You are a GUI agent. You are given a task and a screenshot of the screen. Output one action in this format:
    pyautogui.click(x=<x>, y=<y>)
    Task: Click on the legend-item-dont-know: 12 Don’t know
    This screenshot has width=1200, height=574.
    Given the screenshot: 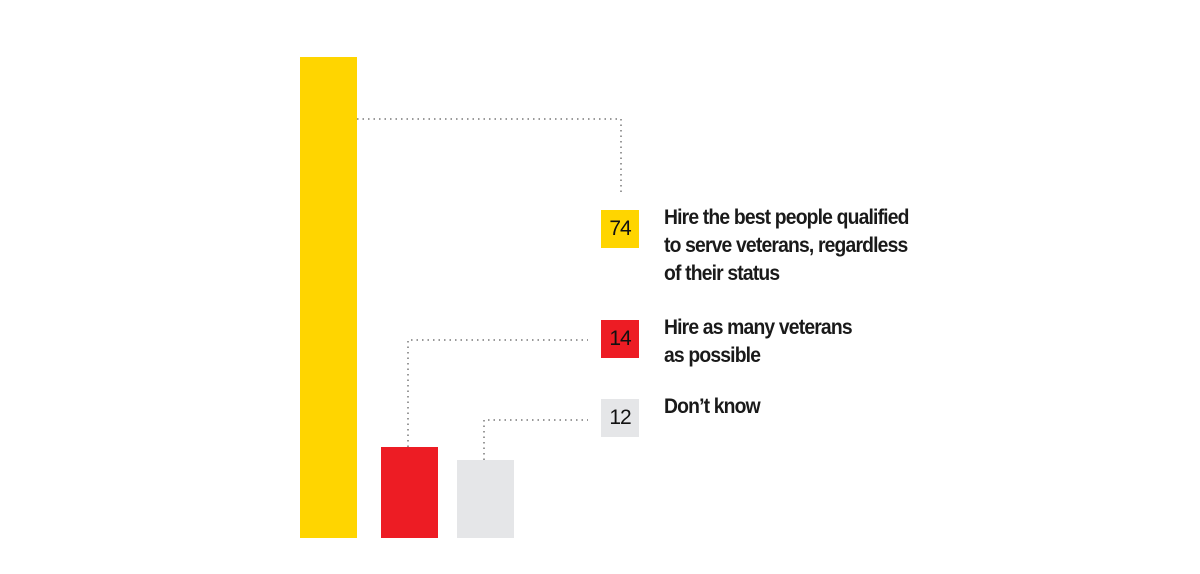 What is the action you would take?
    pyautogui.click(x=684, y=416)
    